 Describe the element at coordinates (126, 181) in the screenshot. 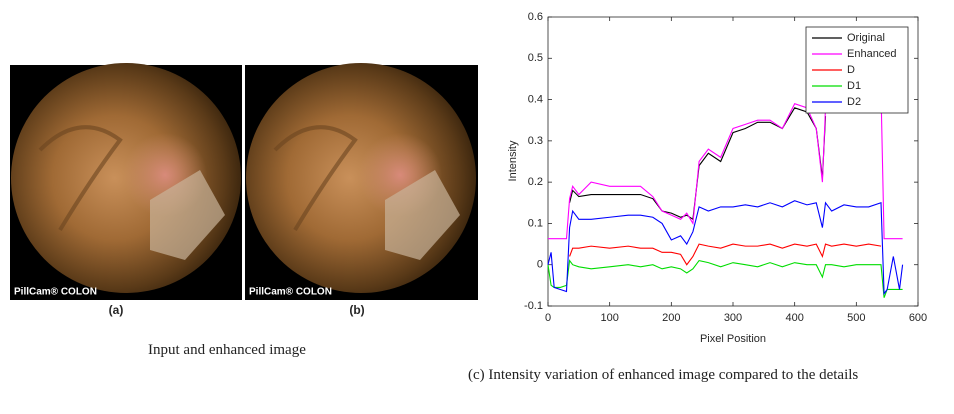

I see `image-a` at that location.